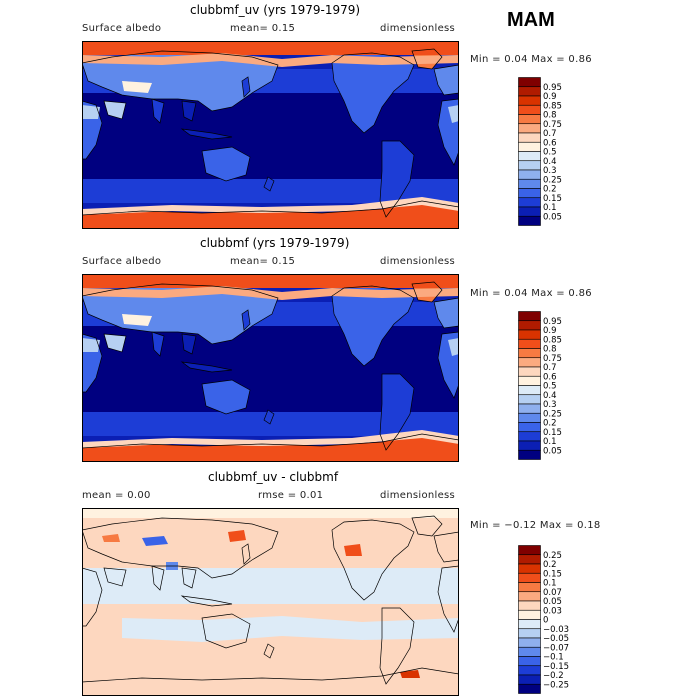 The image size is (700, 700). What do you see at coordinates (550, 171) in the screenshot?
I see `colorbar-label: 0.3` at bounding box center [550, 171].